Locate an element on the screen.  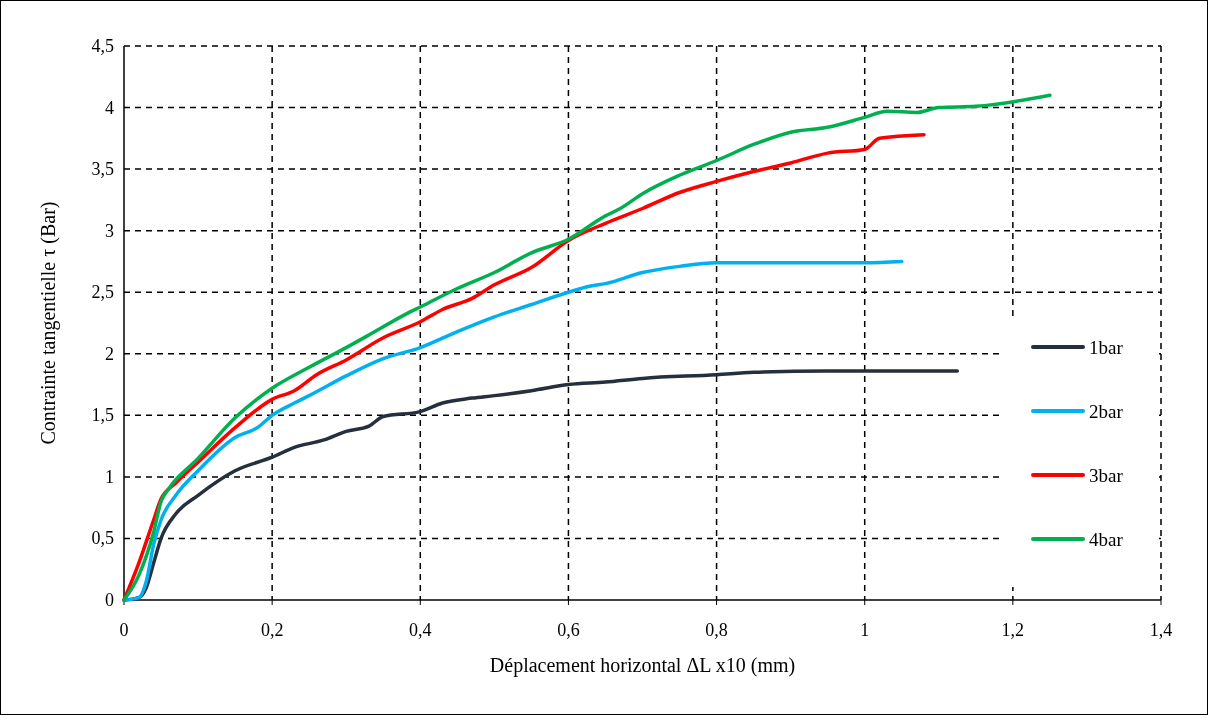
y-tick-label: 1,5 is located at coordinates (102, 415).